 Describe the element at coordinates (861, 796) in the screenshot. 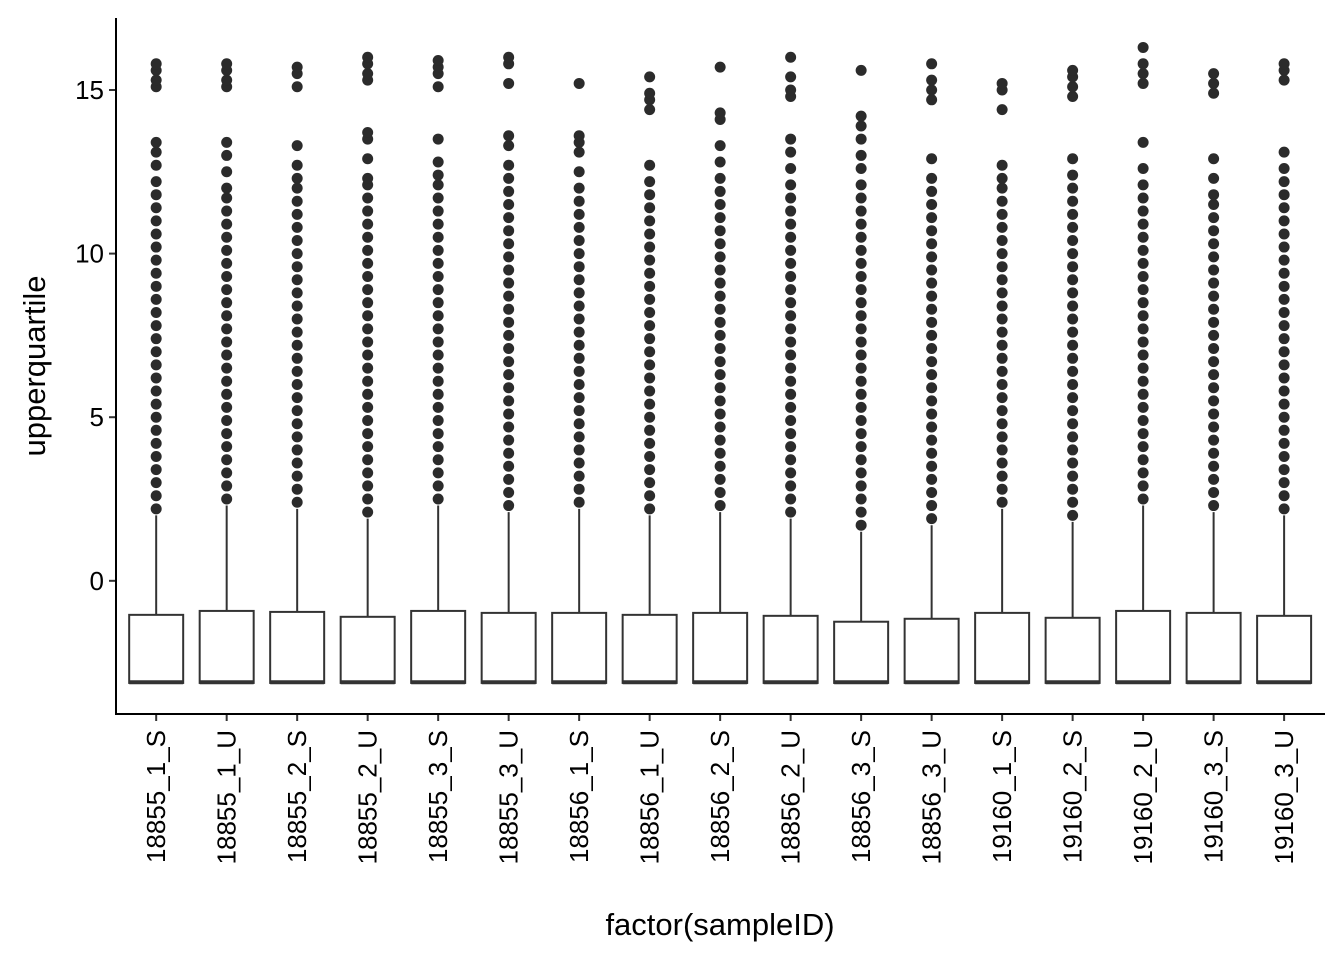

I see `x-tick-label: 18856_3_S` at that location.